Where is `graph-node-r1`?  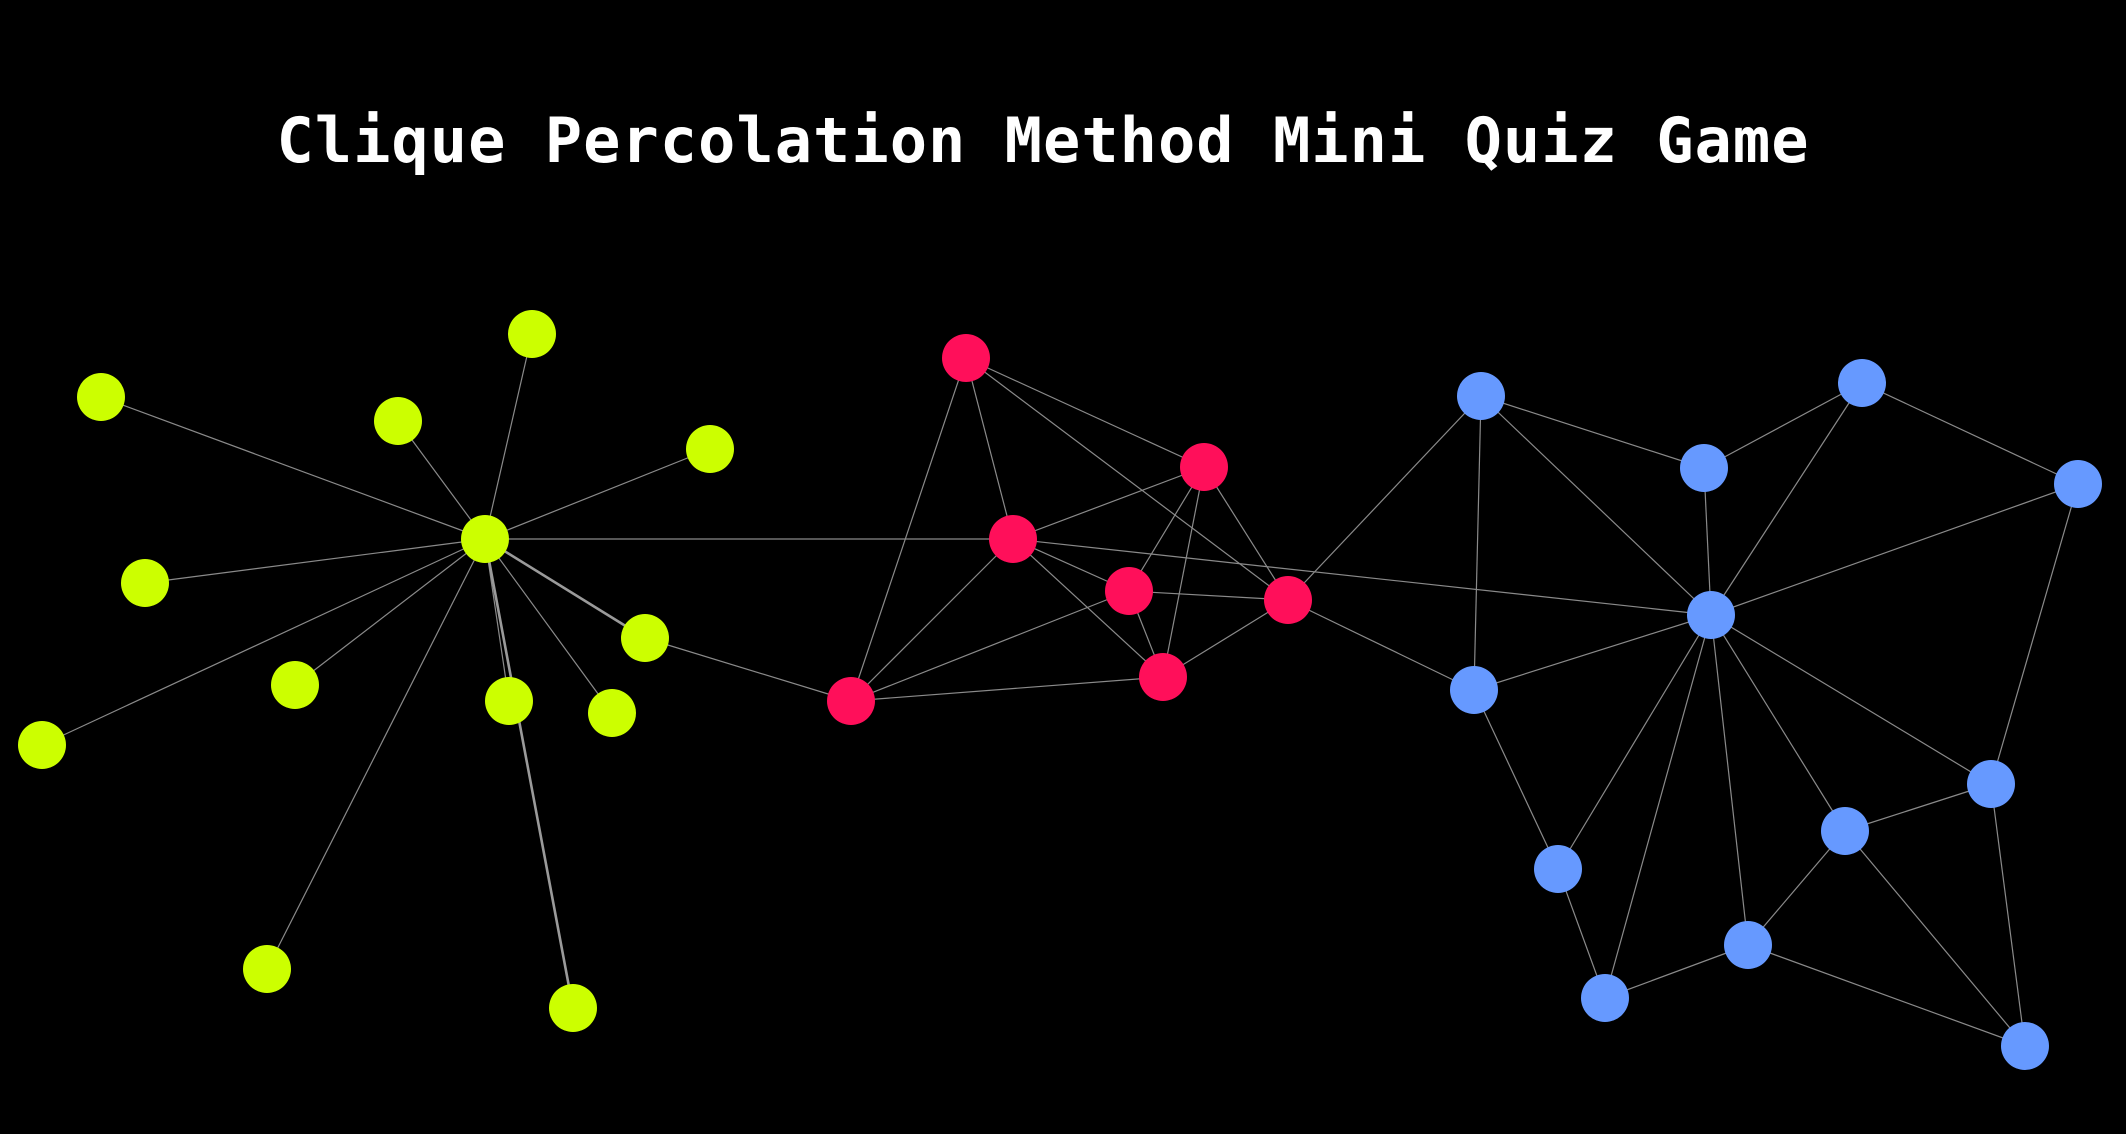
graph-node-r1 is located at coordinates (966, 358).